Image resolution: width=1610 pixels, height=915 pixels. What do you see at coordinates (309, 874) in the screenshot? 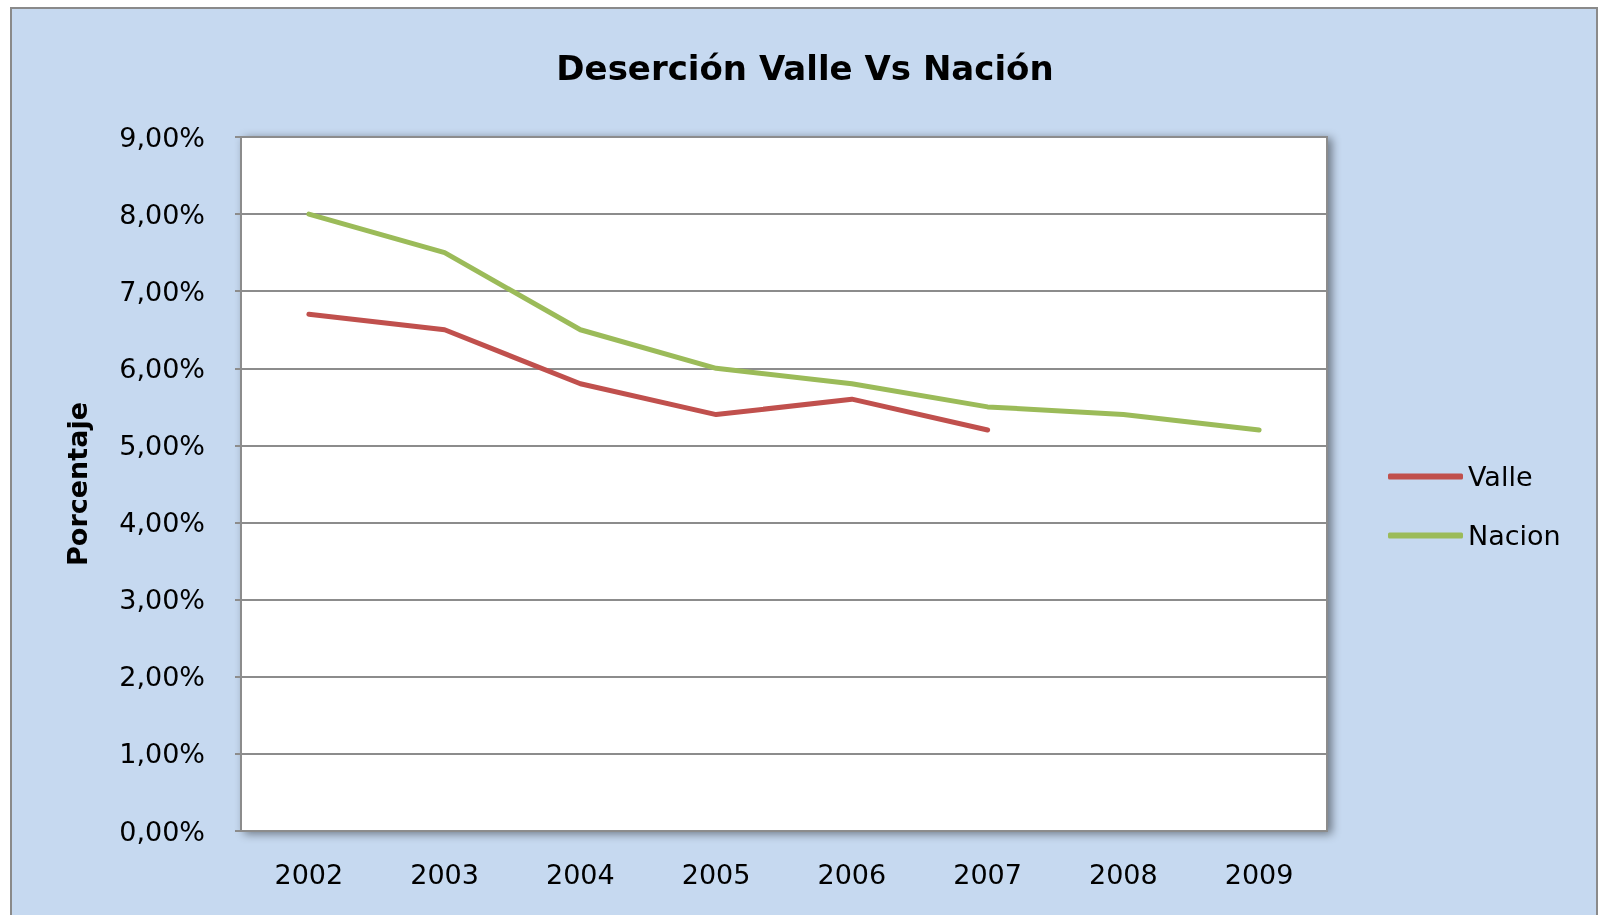
I see `x-tick-label: 2002` at bounding box center [309, 874].